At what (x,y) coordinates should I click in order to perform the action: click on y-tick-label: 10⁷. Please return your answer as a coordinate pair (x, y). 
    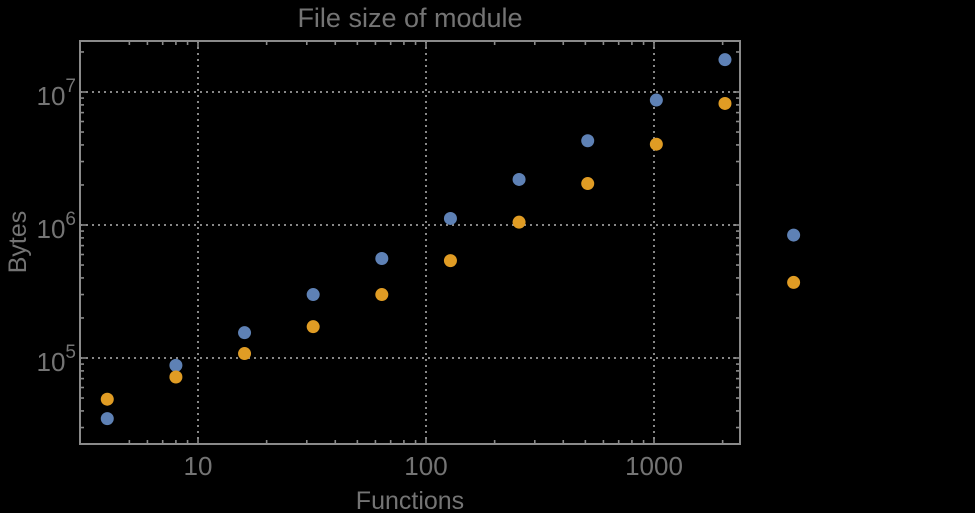
    Looking at the image, I should click on (57, 93).